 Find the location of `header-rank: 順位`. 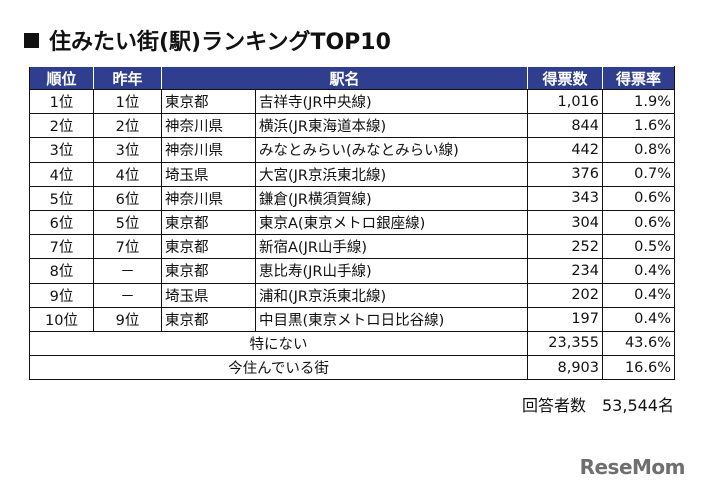

header-rank: 順位 is located at coordinates (61, 78).